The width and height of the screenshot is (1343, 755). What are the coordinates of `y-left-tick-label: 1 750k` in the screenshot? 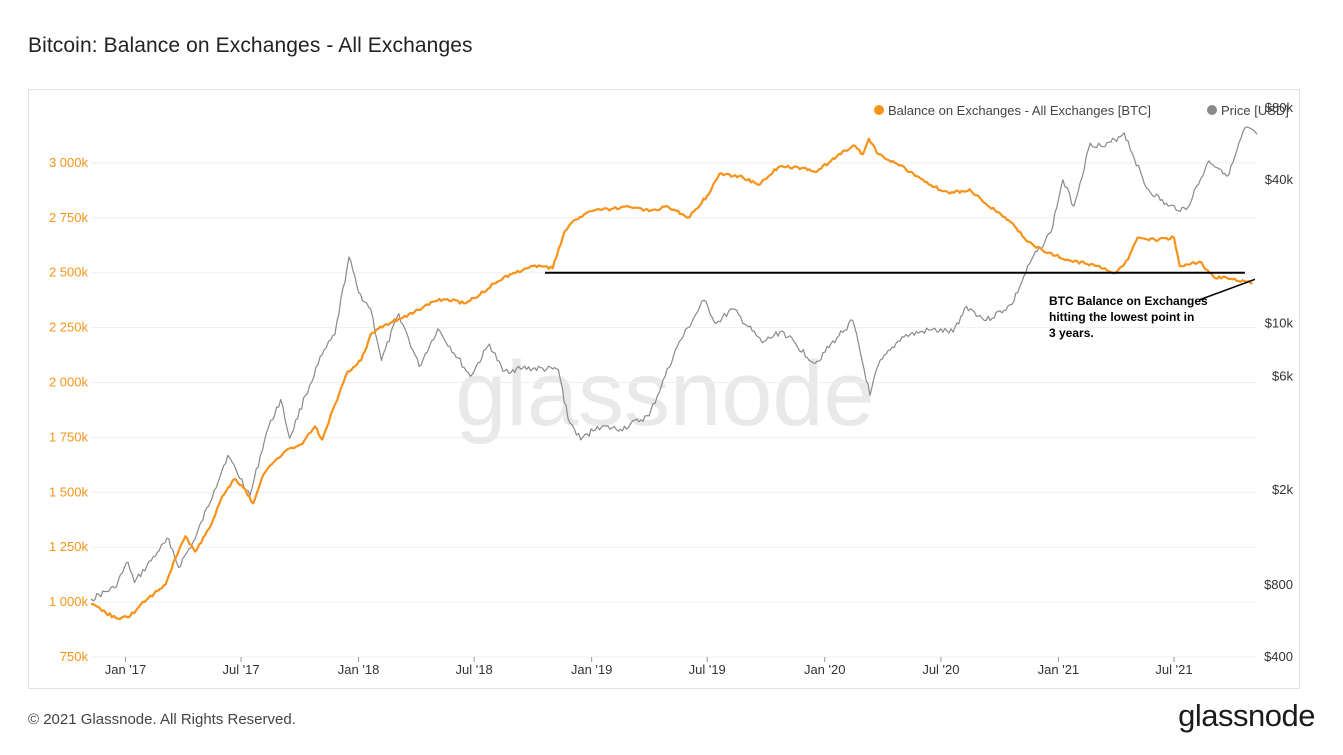 It's located at (69, 436).